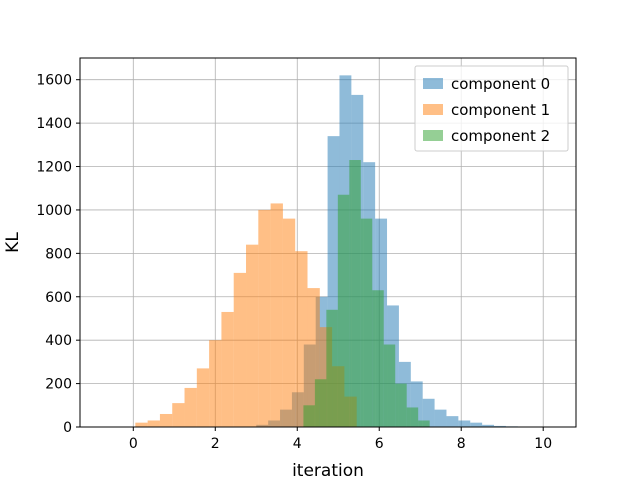 The height and width of the screenshot is (484, 640). I want to click on y-tick-label-1: 200, so click(58, 385).